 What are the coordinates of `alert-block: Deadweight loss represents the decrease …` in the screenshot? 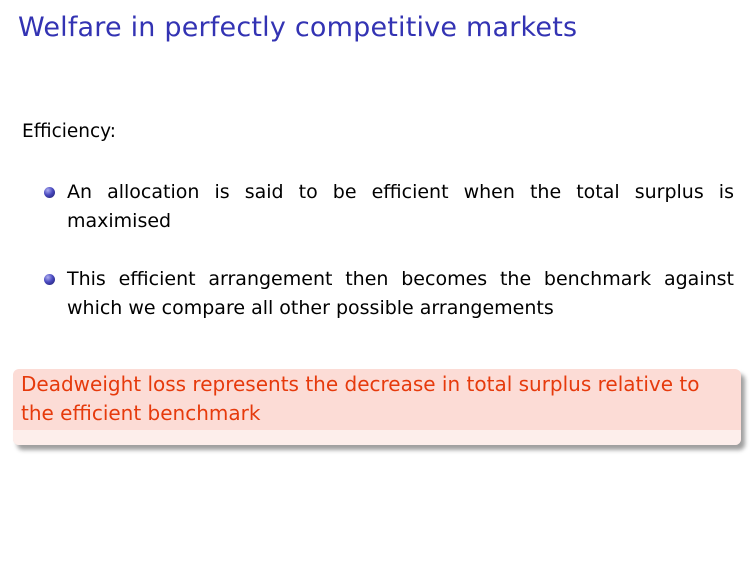 It's located at (377, 407).